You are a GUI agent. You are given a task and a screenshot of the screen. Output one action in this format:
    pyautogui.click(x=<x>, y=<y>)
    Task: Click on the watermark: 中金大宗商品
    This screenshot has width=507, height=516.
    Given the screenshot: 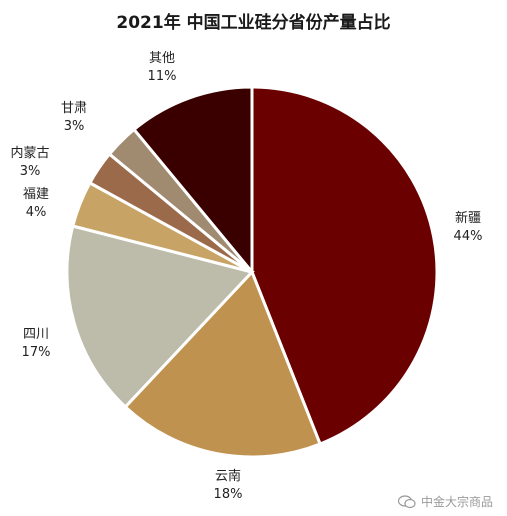 What is the action you would take?
    pyautogui.click(x=445, y=501)
    